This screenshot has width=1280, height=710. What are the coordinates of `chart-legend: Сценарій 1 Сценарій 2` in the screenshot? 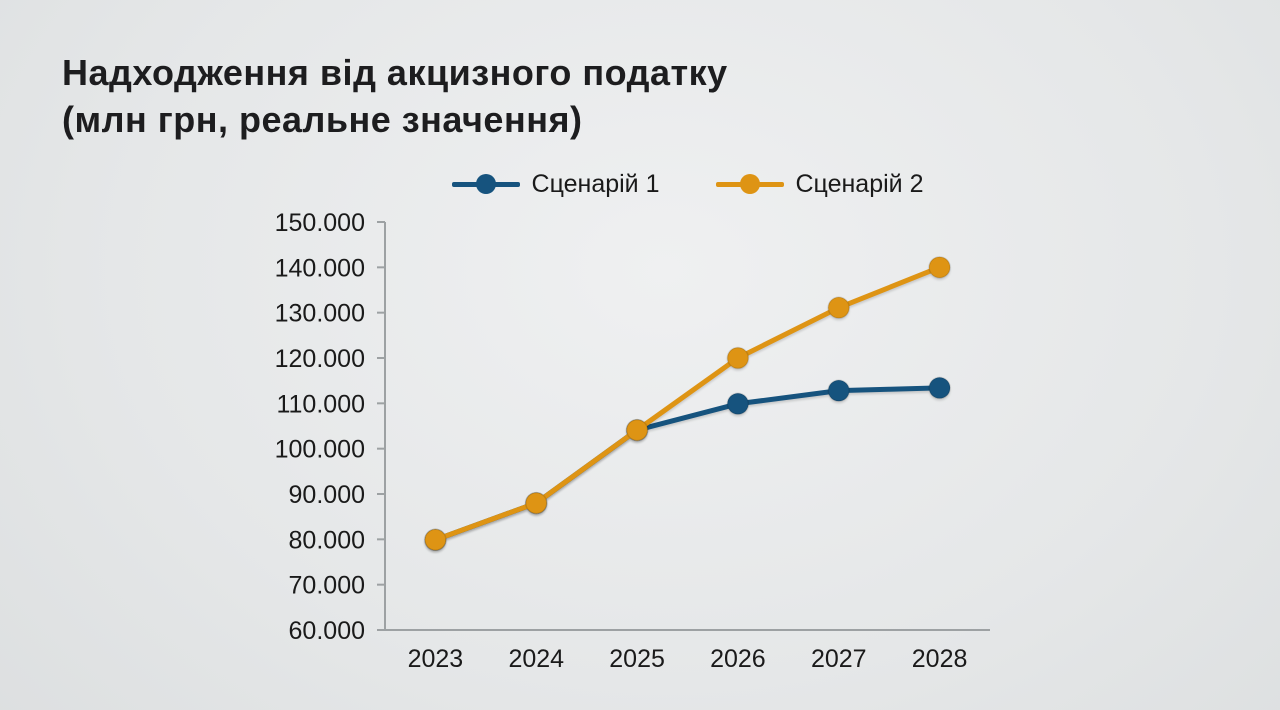 It's located at (687, 184).